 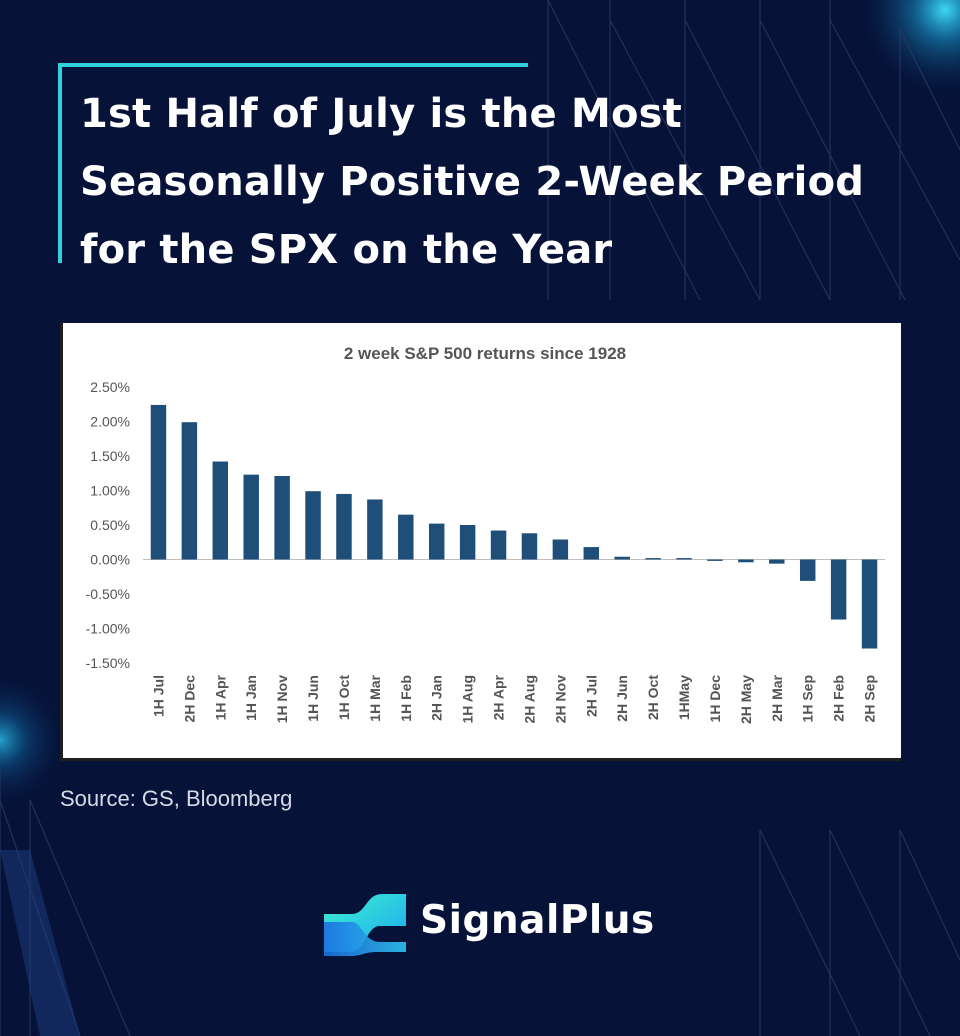 I want to click on x-tick-label: 1H Feb, so click(x=406, y=698).